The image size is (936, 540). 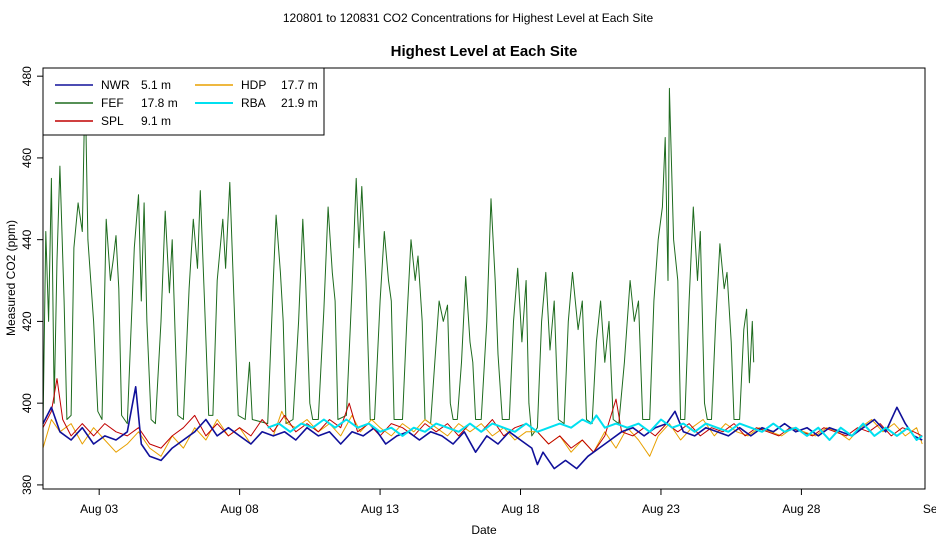 What do you see at coordinates (484, 51) in the screenshot?
I see `chart-title: Highest Level at Each Site` at bounding box center [484, 51].